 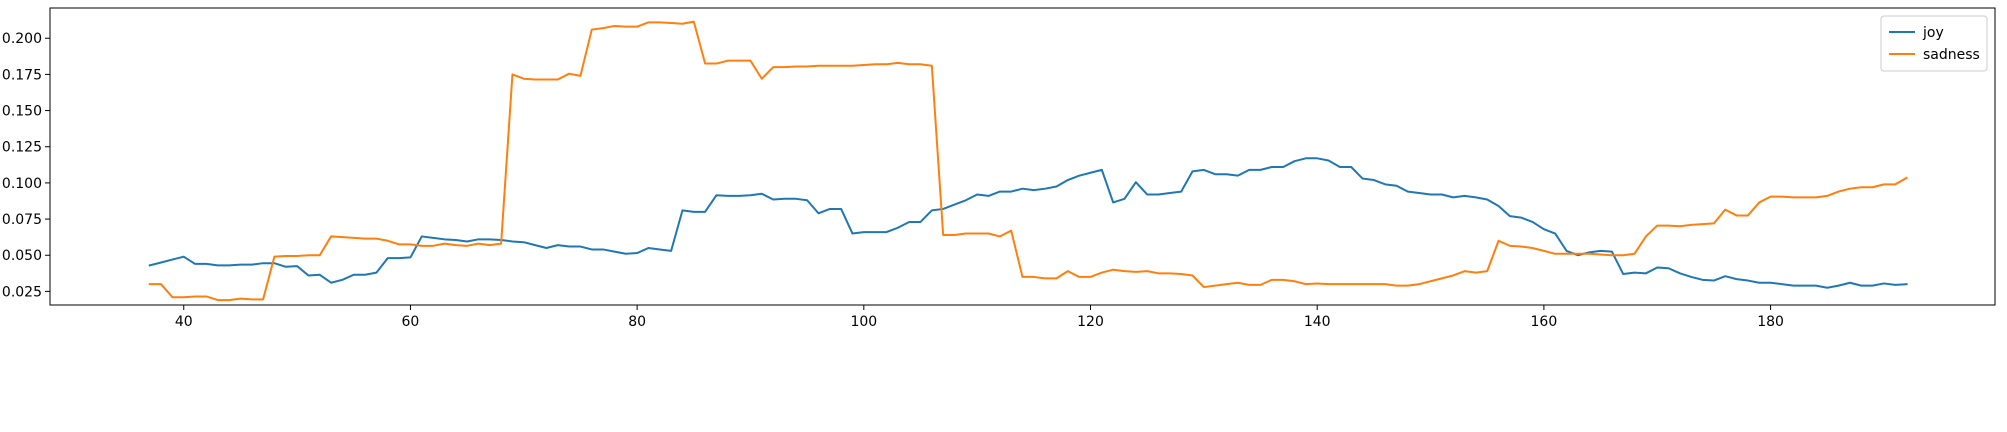 What do you see at coordinates (1317, 322) in the screenshot?
I see `x-tick-label: 140` at bounding box center [1317, 322].